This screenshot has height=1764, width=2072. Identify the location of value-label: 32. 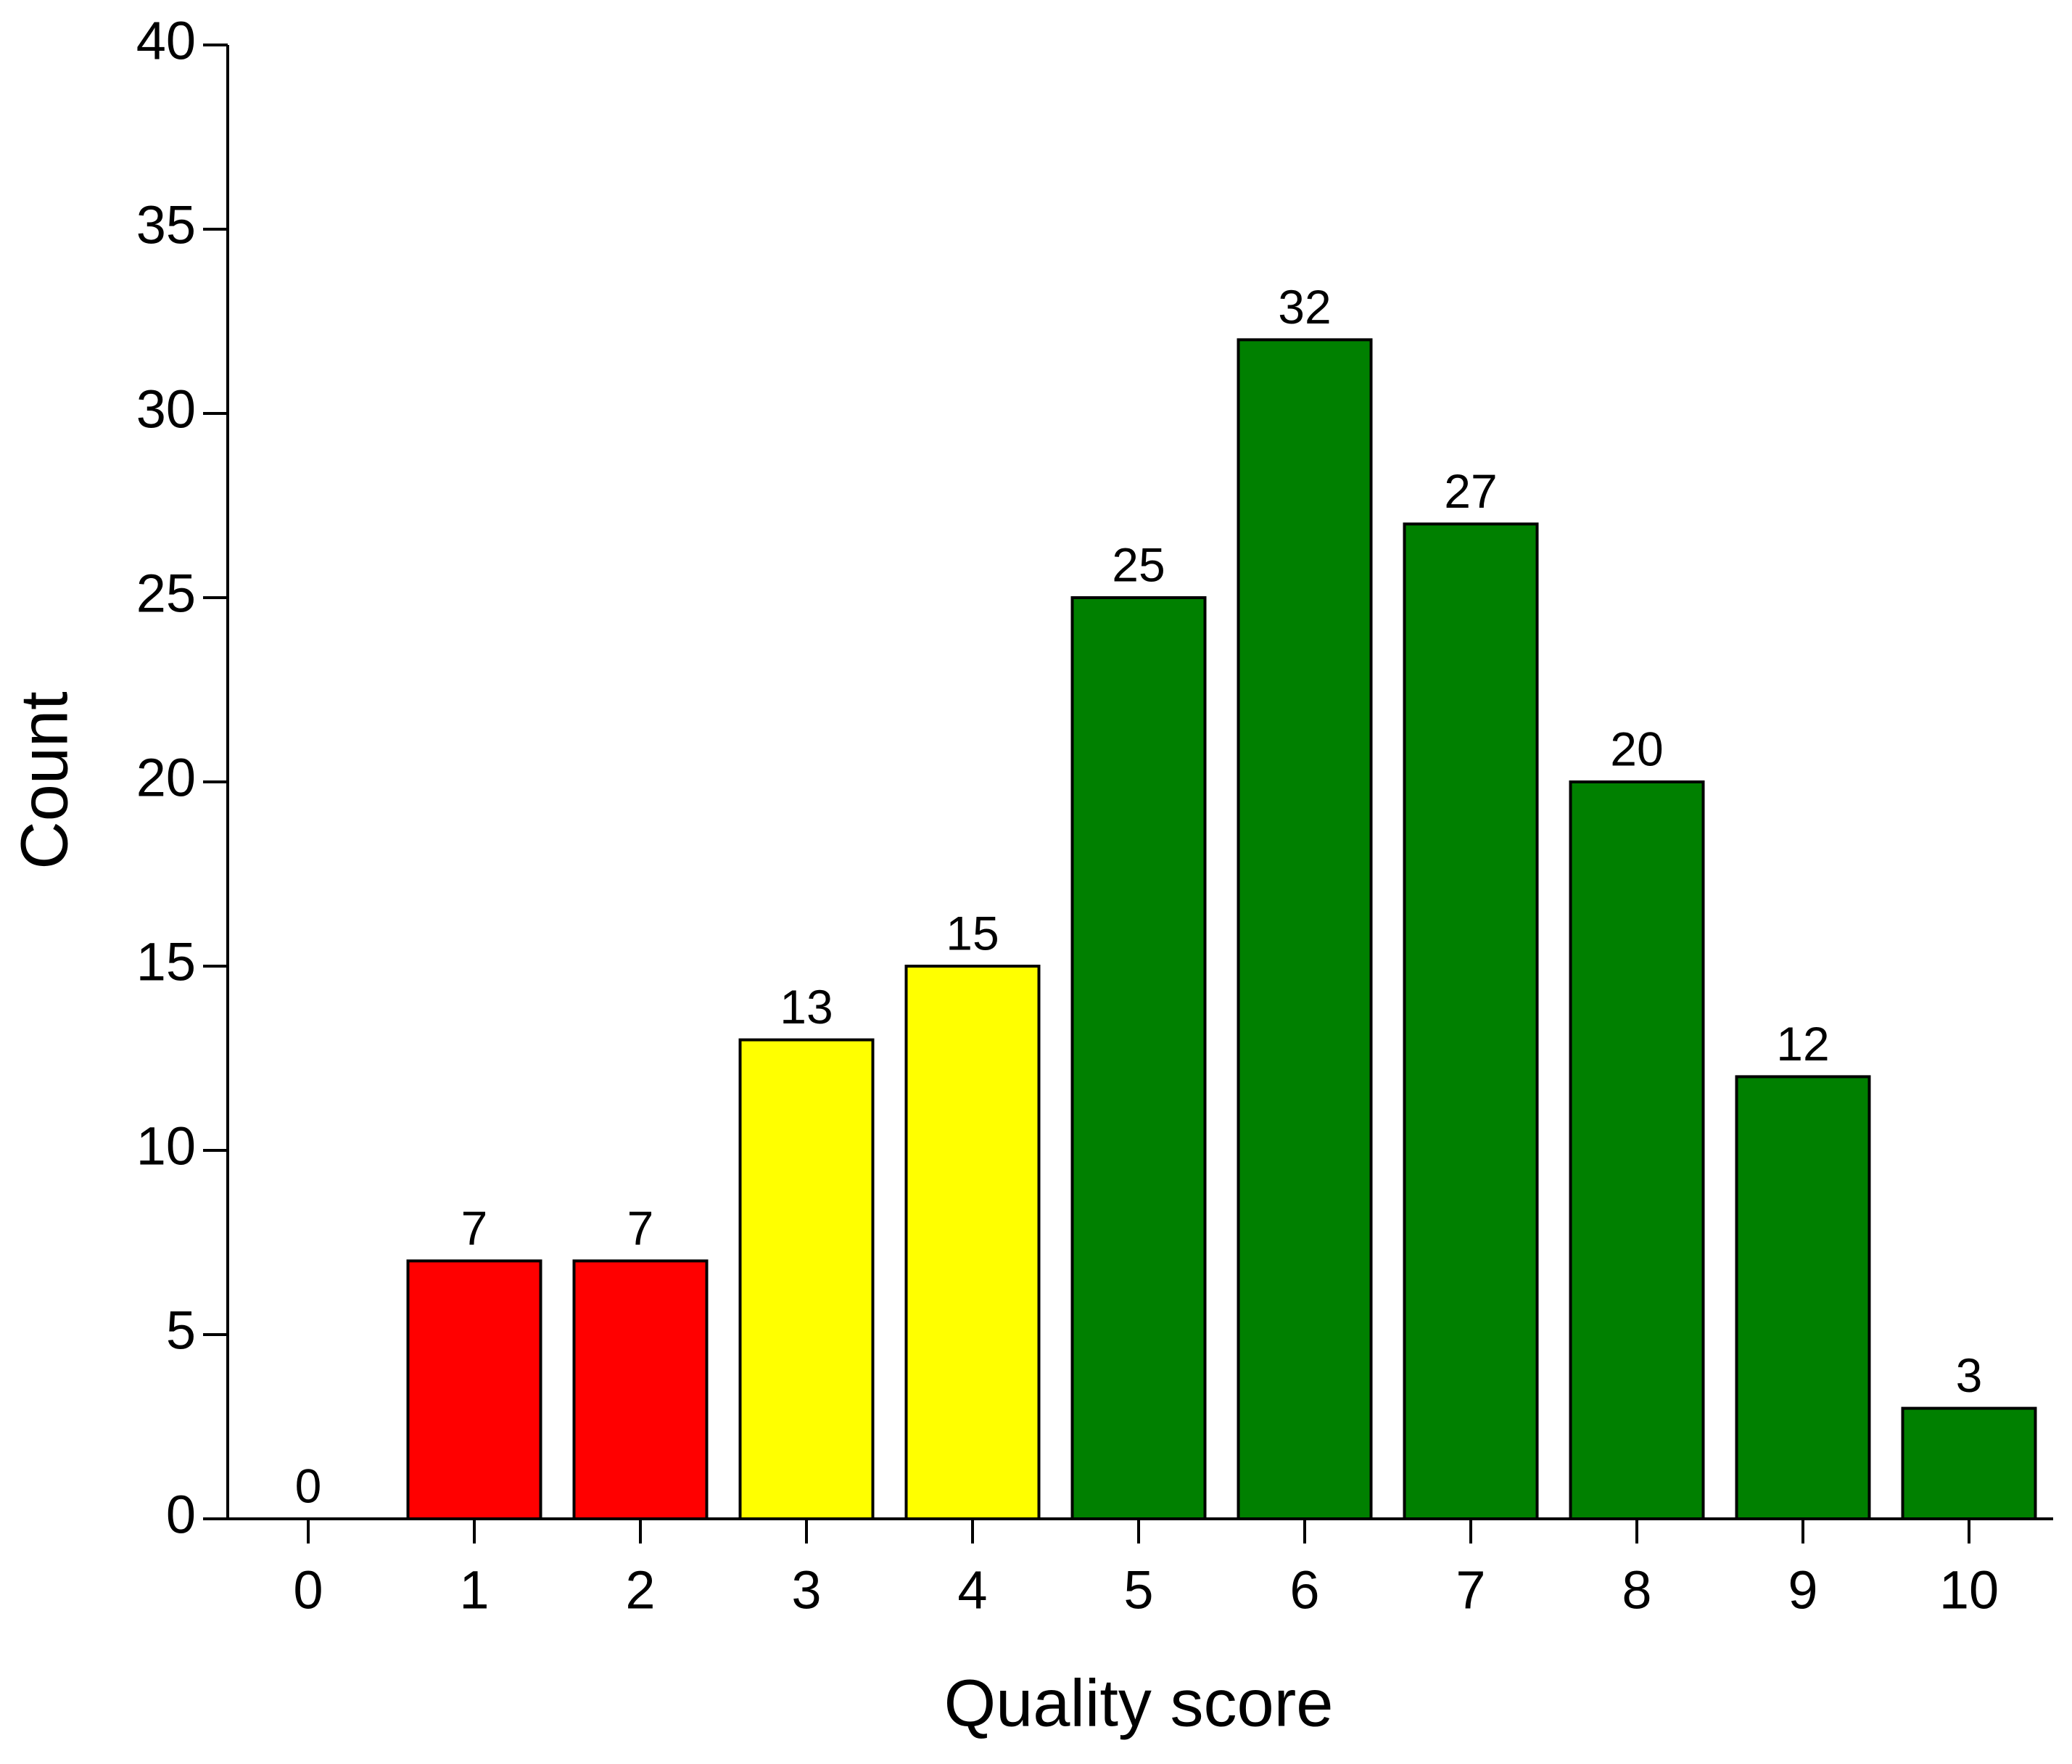
(1304, 307).